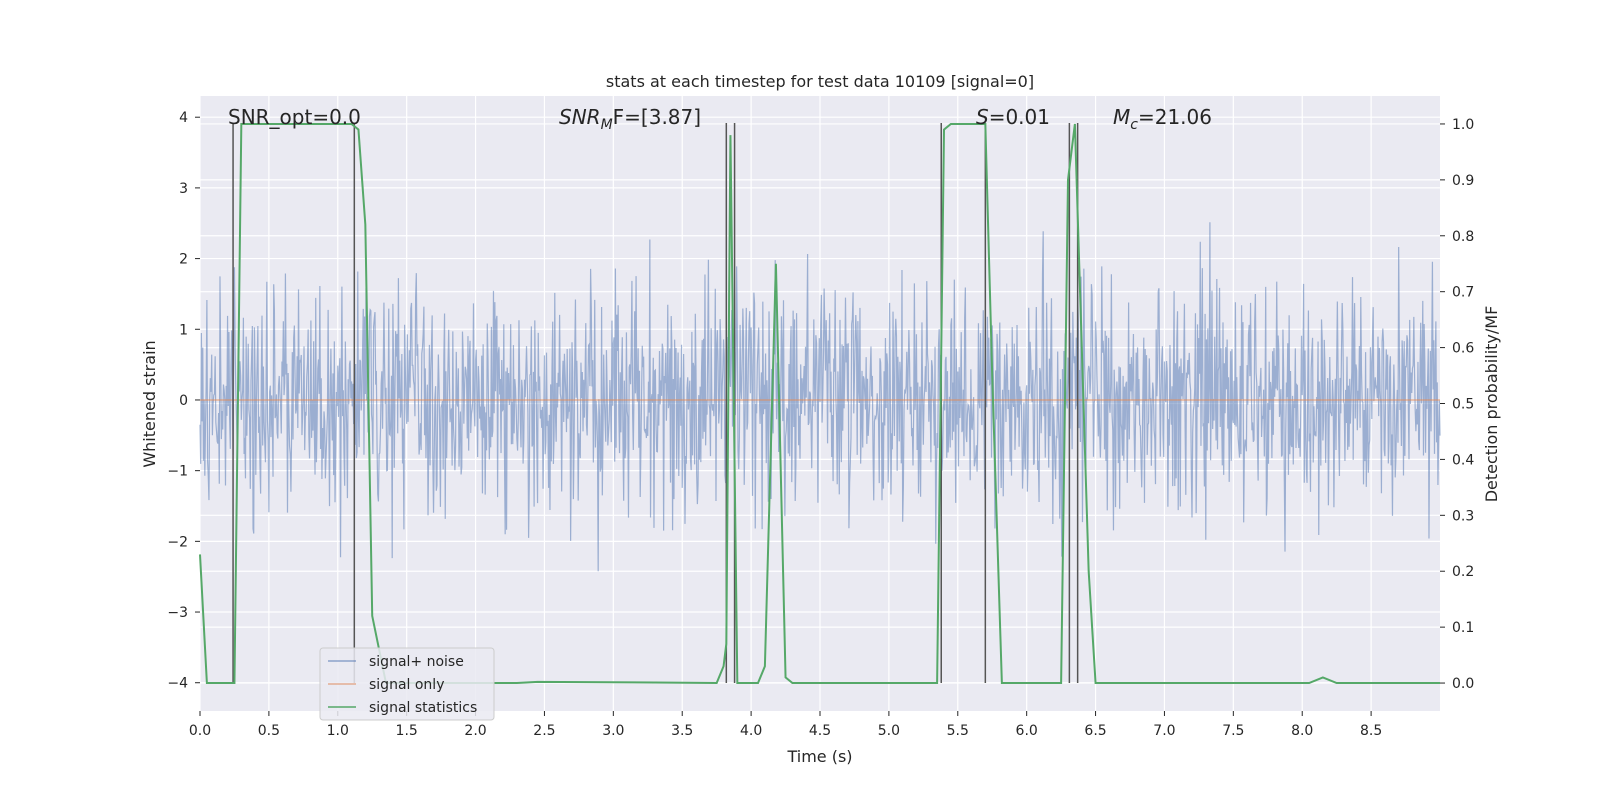  Describe the element at coordinates (149, 403) in the screenshot. I see `y-left-axis-label: Whitened strain` at that location.